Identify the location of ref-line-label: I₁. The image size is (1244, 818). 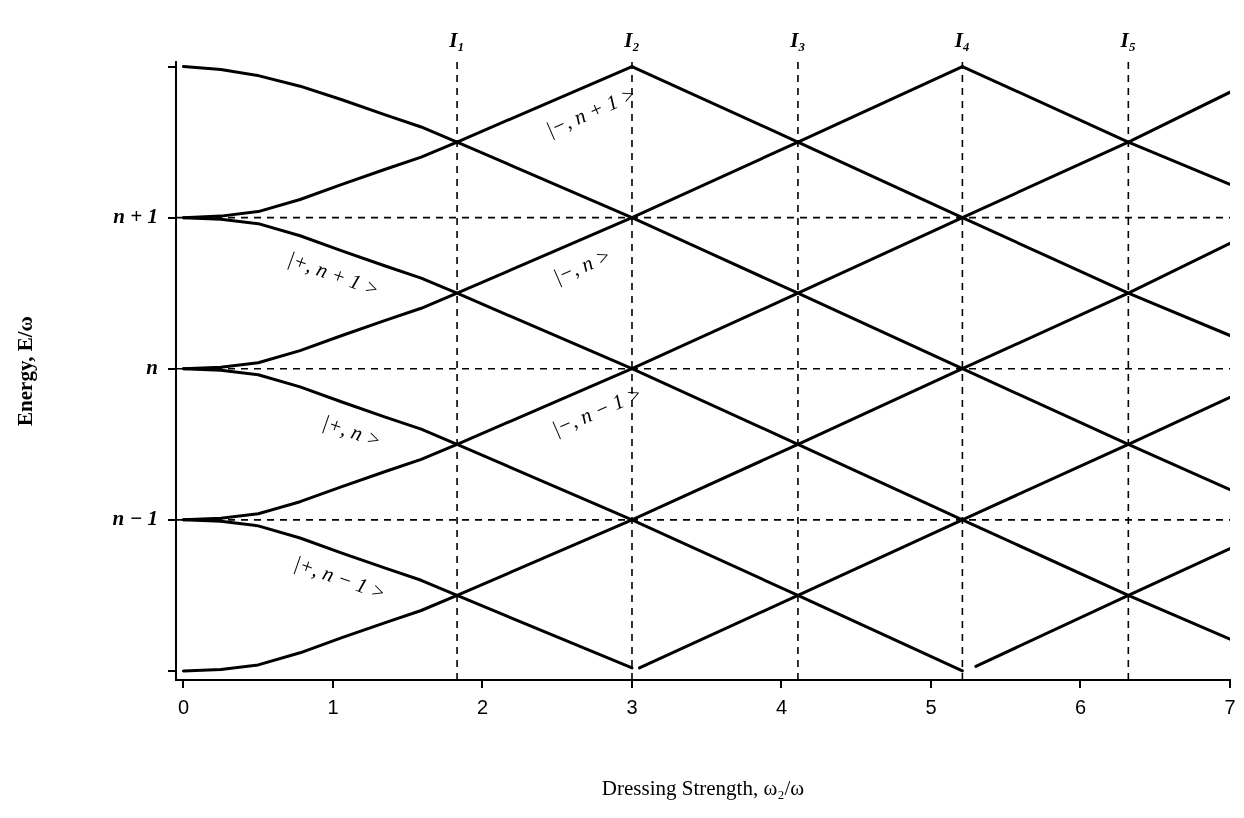
(456, 40).